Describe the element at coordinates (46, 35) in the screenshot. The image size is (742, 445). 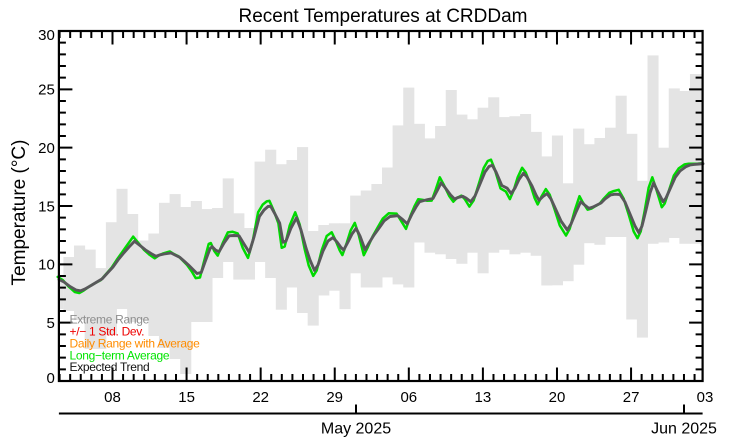
I see `svg-text: 30` at that location.